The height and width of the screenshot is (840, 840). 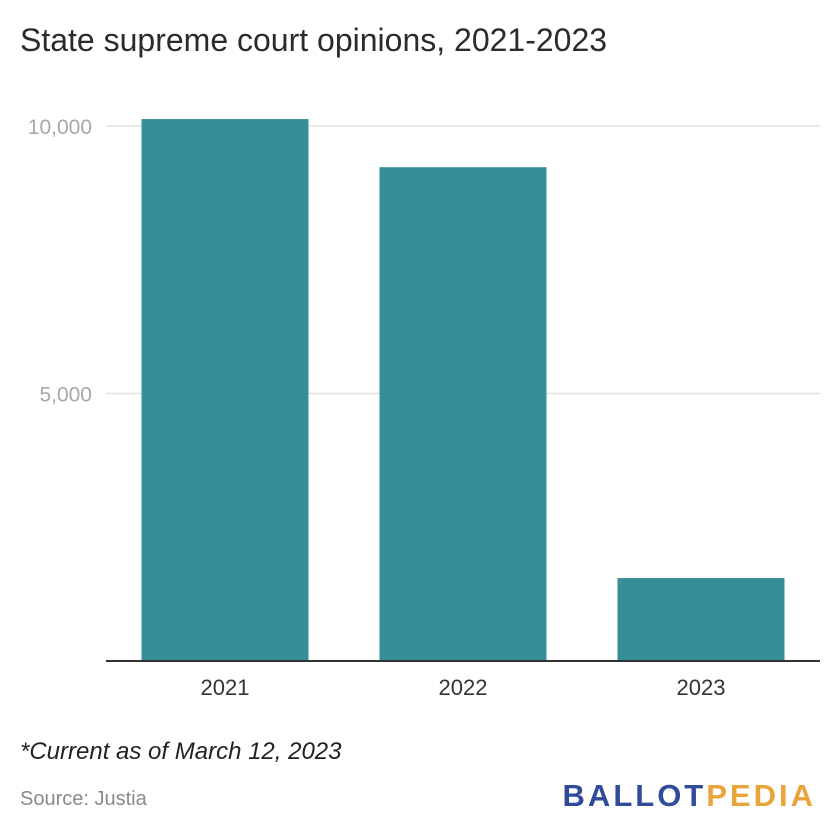 I want to click on x-tick-label: 2022, so click(x=463, y=687).